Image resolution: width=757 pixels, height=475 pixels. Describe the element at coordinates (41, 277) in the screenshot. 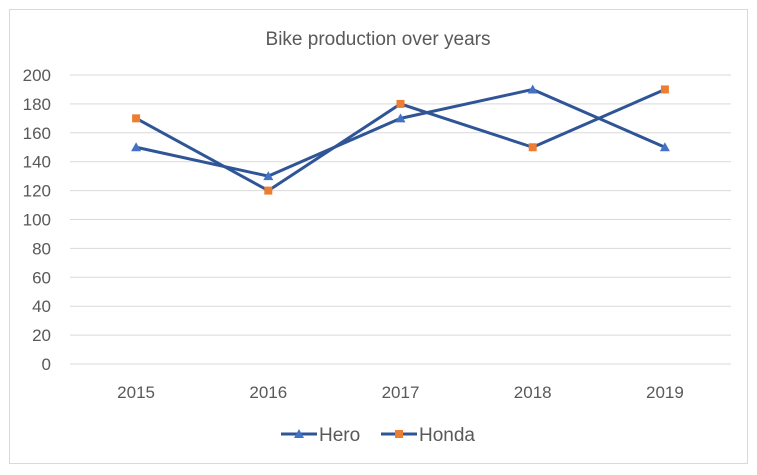

I see `y-tick-label: 60` at that location.